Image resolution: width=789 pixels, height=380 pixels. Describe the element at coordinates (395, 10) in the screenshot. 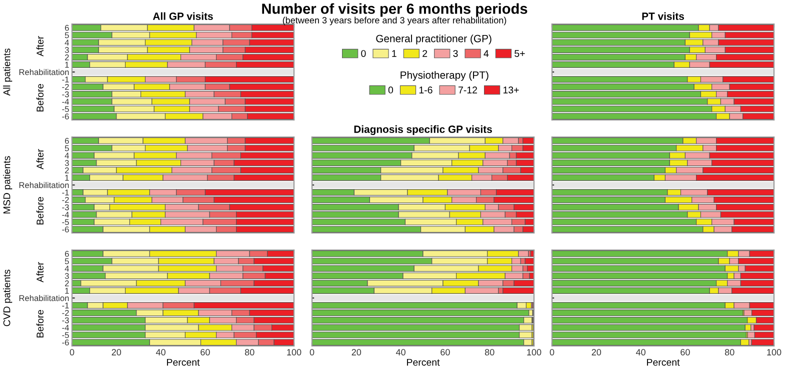

I see `text: Number of visits per 6 months periods` at that location.